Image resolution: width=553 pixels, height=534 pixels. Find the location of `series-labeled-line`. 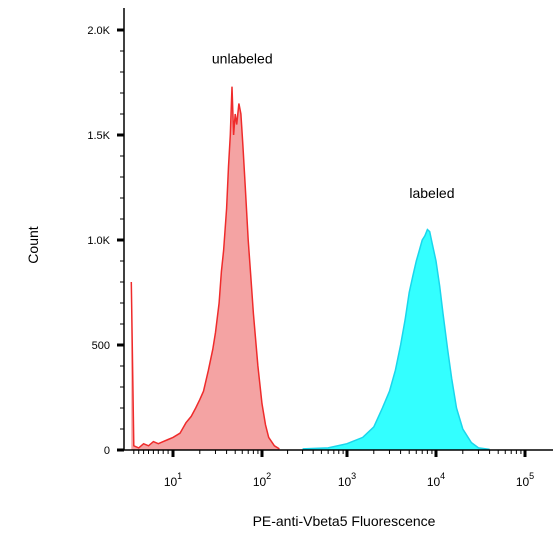

series-labeled-line is located at coordinates (396, 339).